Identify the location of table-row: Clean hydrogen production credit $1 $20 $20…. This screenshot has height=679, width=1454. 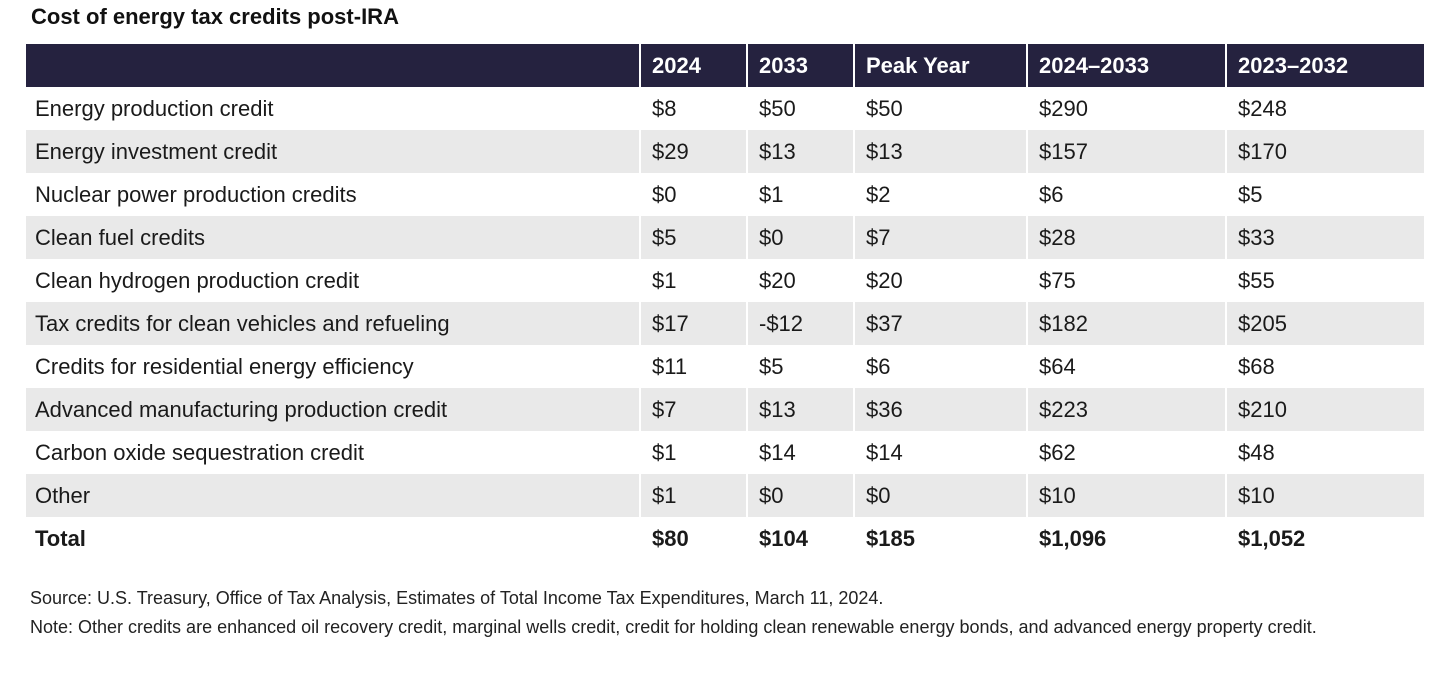
(725, 280).